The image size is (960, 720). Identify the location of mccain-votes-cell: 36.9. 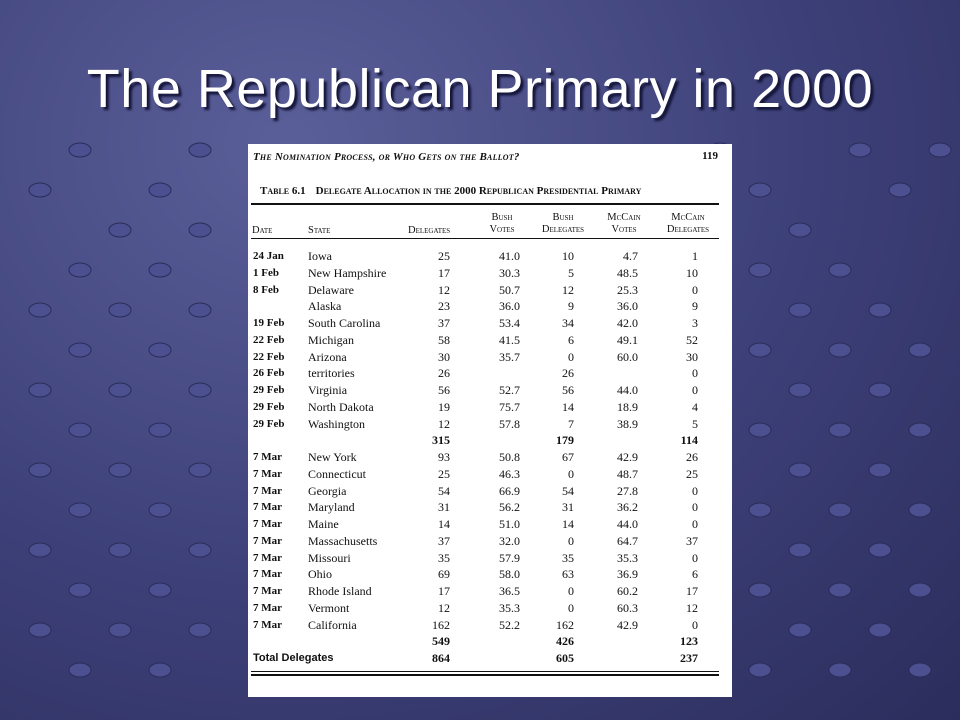
(627, 574).